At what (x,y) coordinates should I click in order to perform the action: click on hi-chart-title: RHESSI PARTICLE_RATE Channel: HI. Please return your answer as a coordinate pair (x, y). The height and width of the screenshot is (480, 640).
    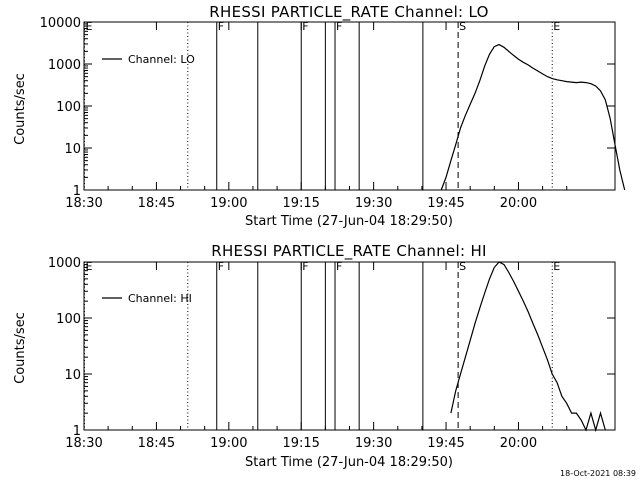
    Looking at the image, I should click on (349, 251).